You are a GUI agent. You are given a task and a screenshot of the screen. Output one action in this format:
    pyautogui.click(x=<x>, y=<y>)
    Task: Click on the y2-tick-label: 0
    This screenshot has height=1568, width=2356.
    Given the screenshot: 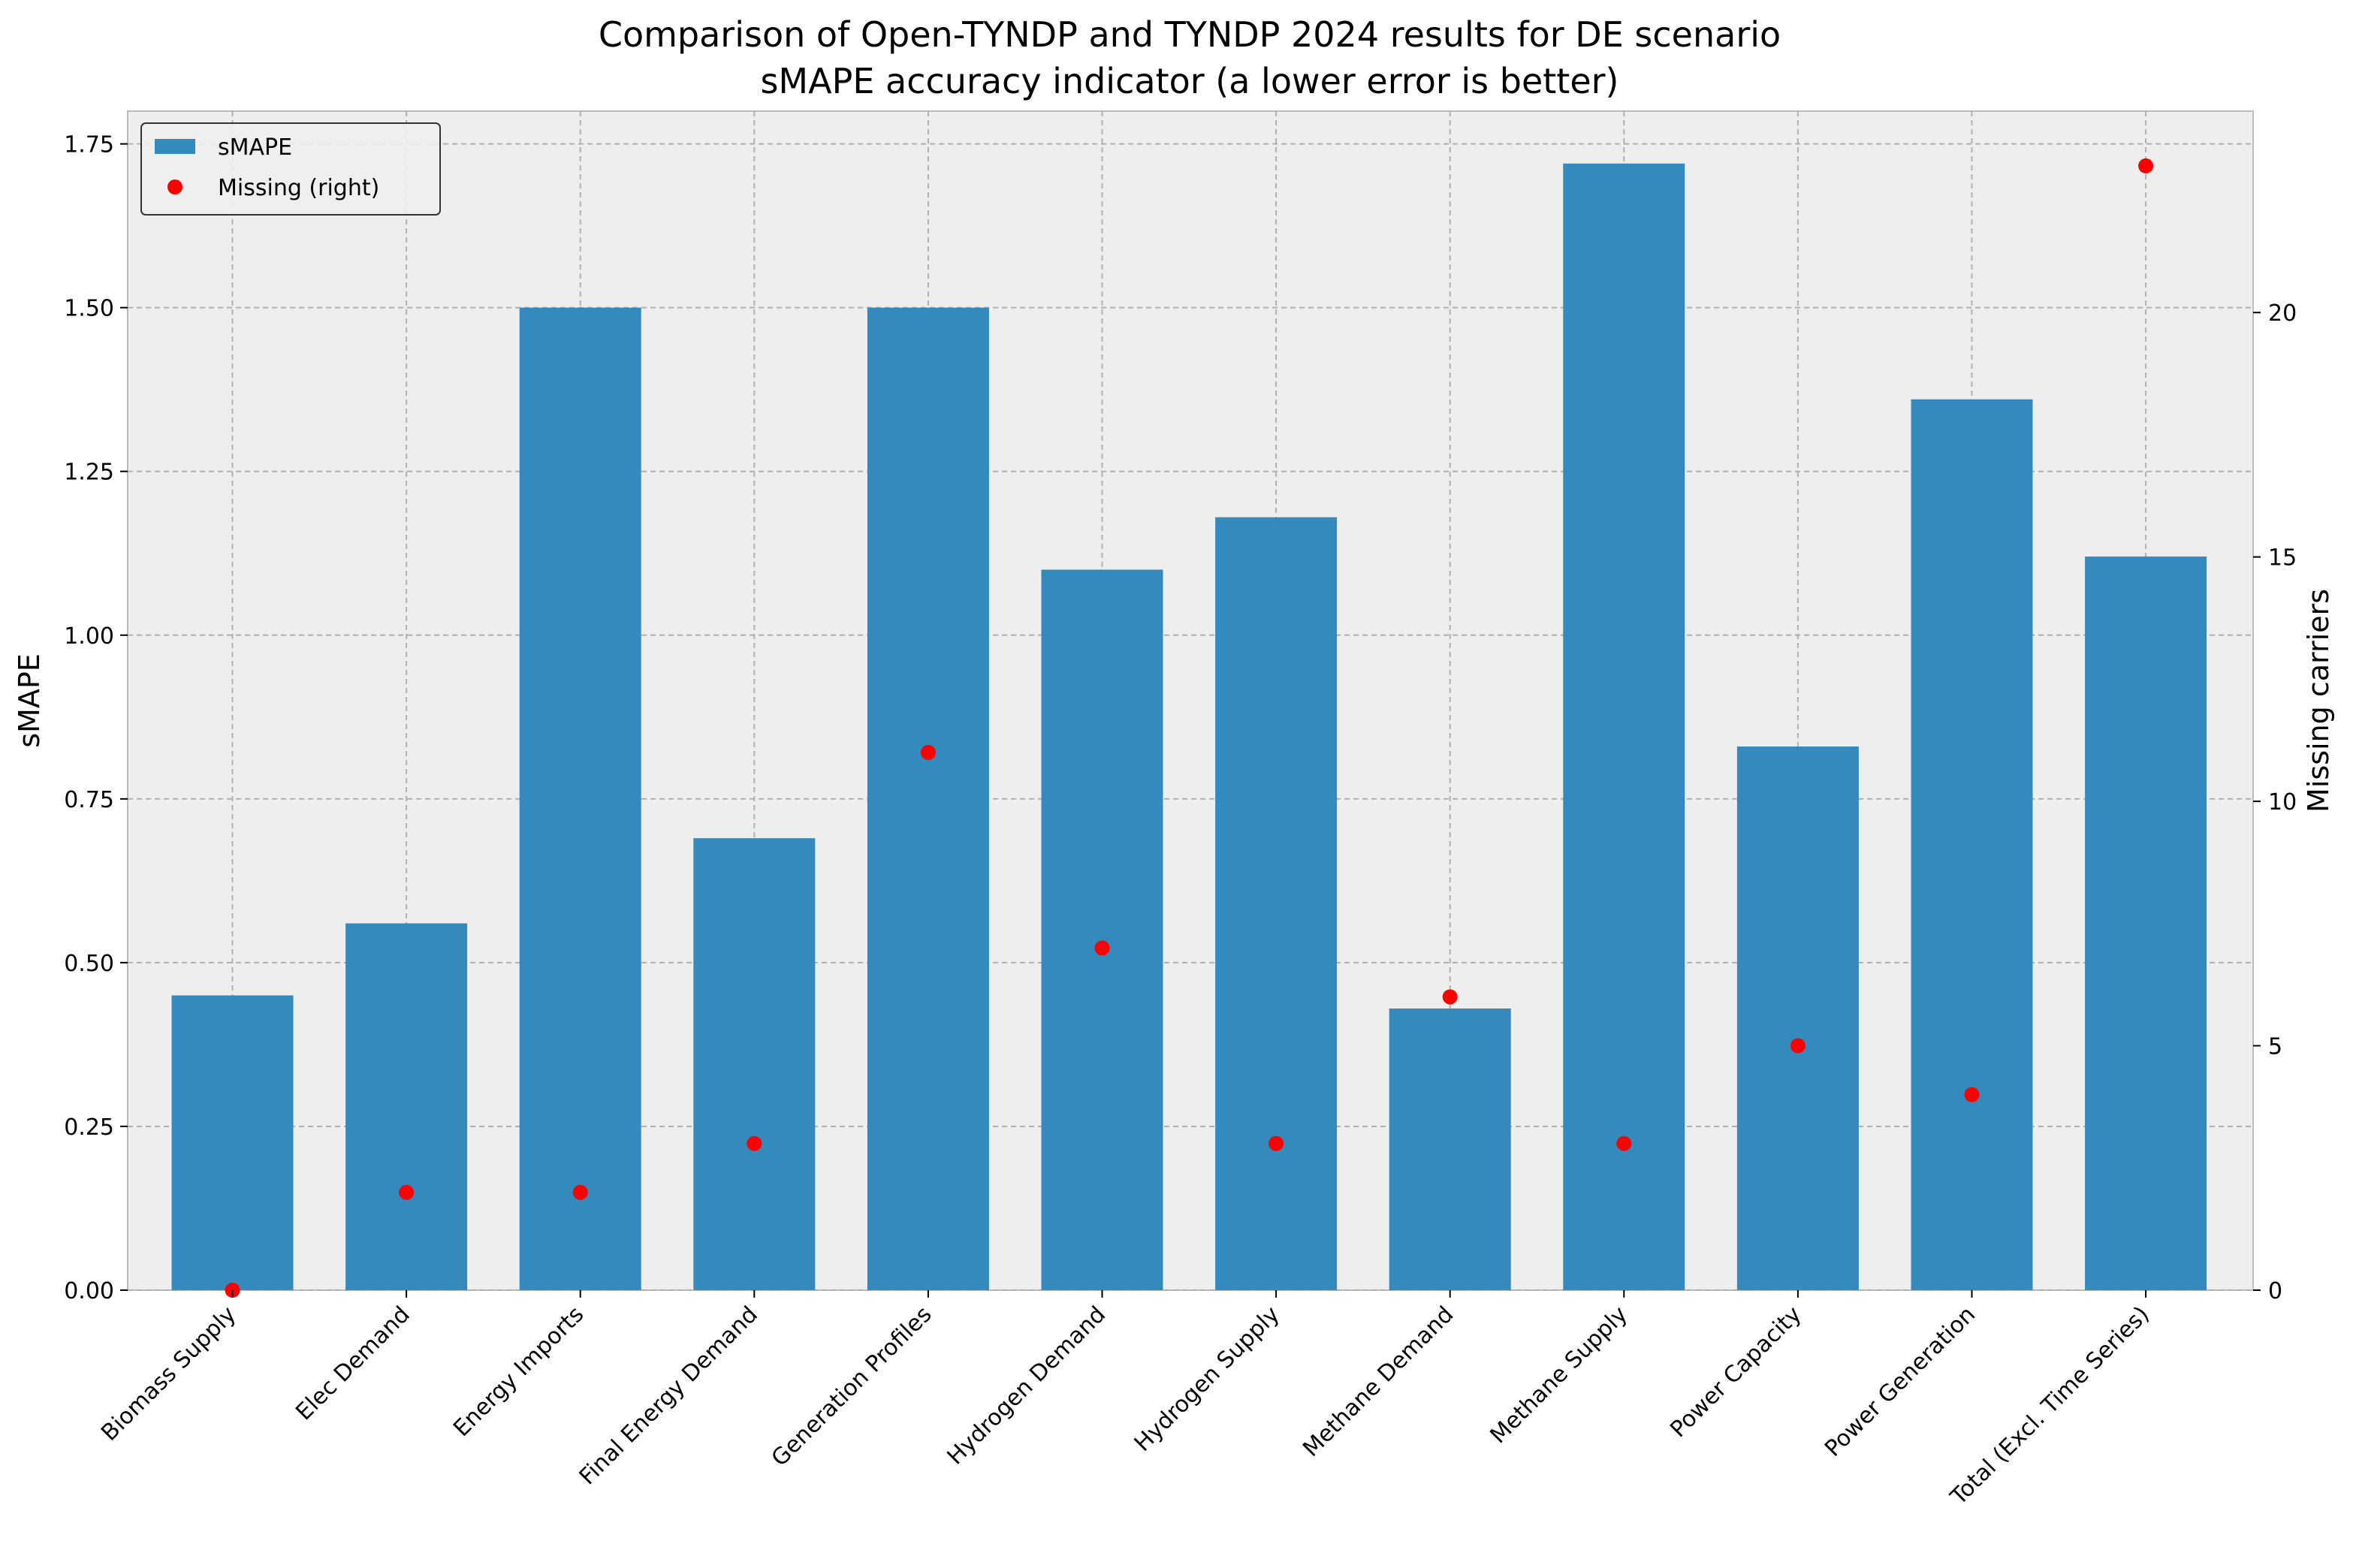 What is the action you would take?
    pyautogui.click(x=2275, y=1291)
    